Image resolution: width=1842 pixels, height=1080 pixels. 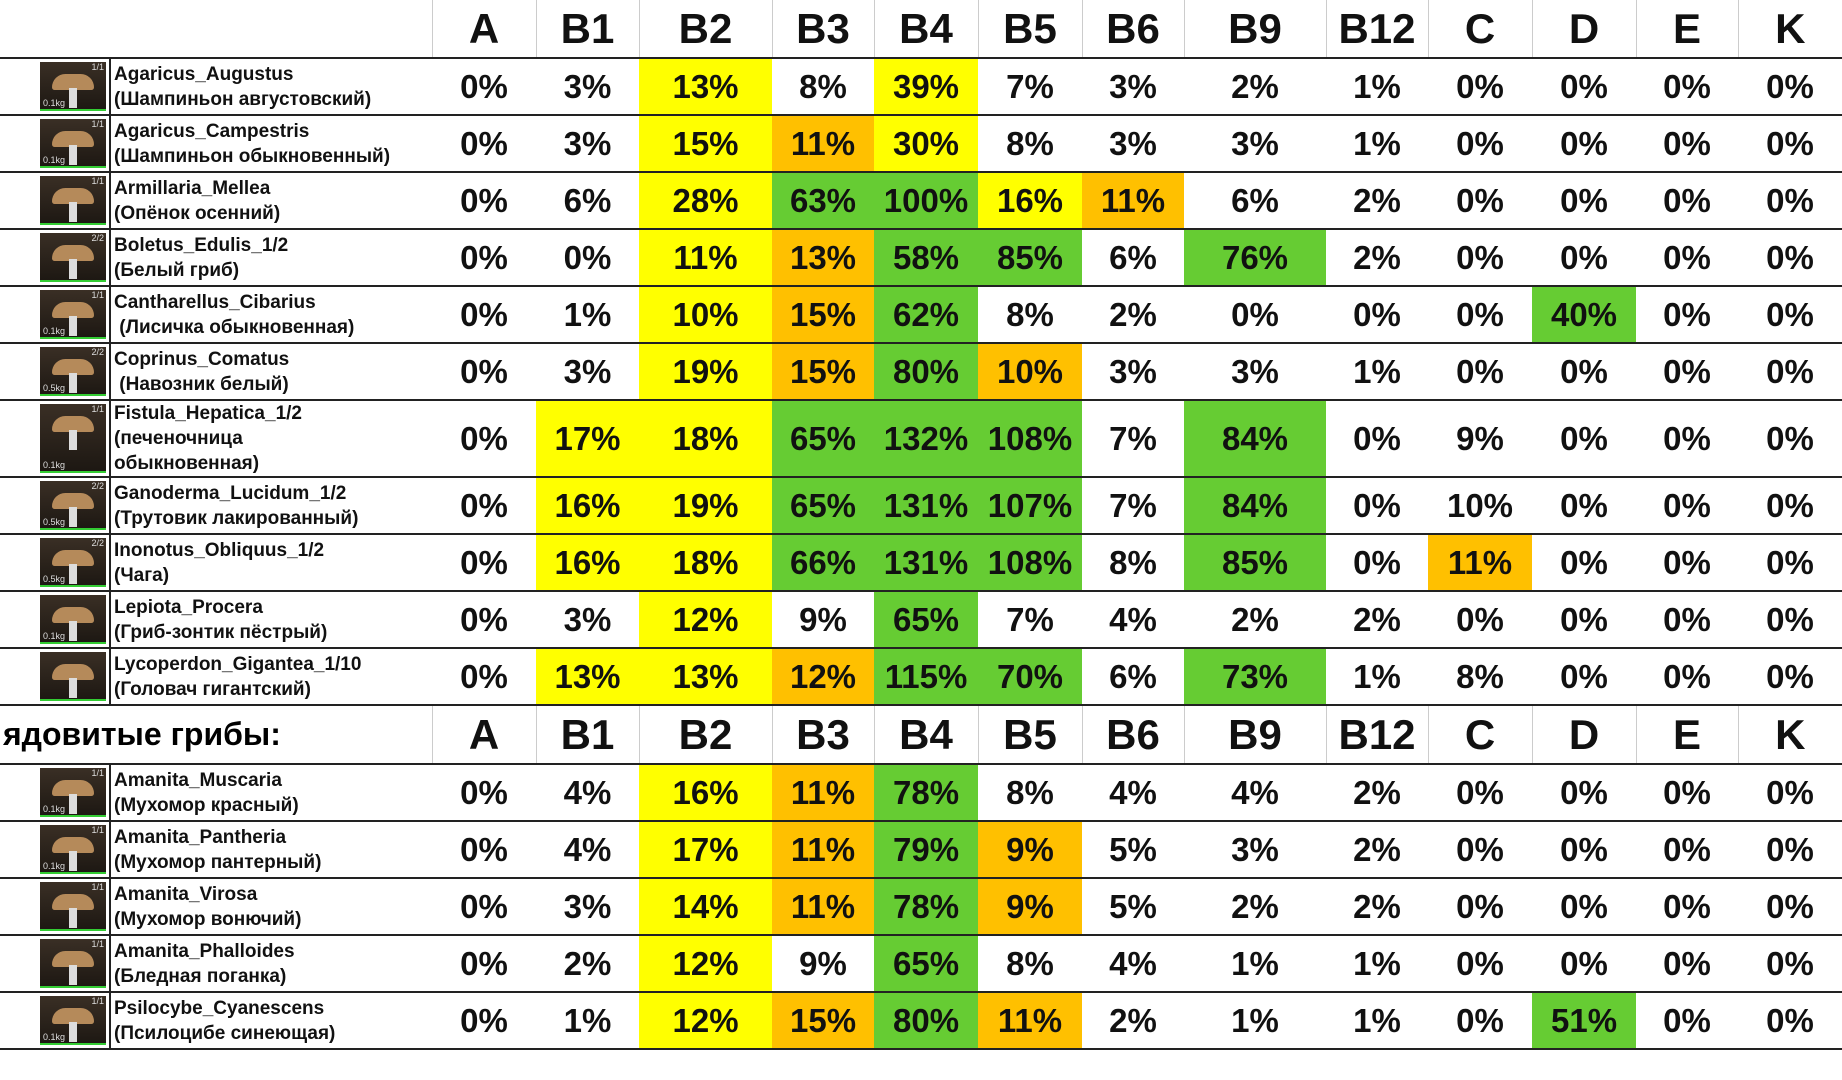 I want to click on icon-cell: 1/1, so click(x=55, y=906).